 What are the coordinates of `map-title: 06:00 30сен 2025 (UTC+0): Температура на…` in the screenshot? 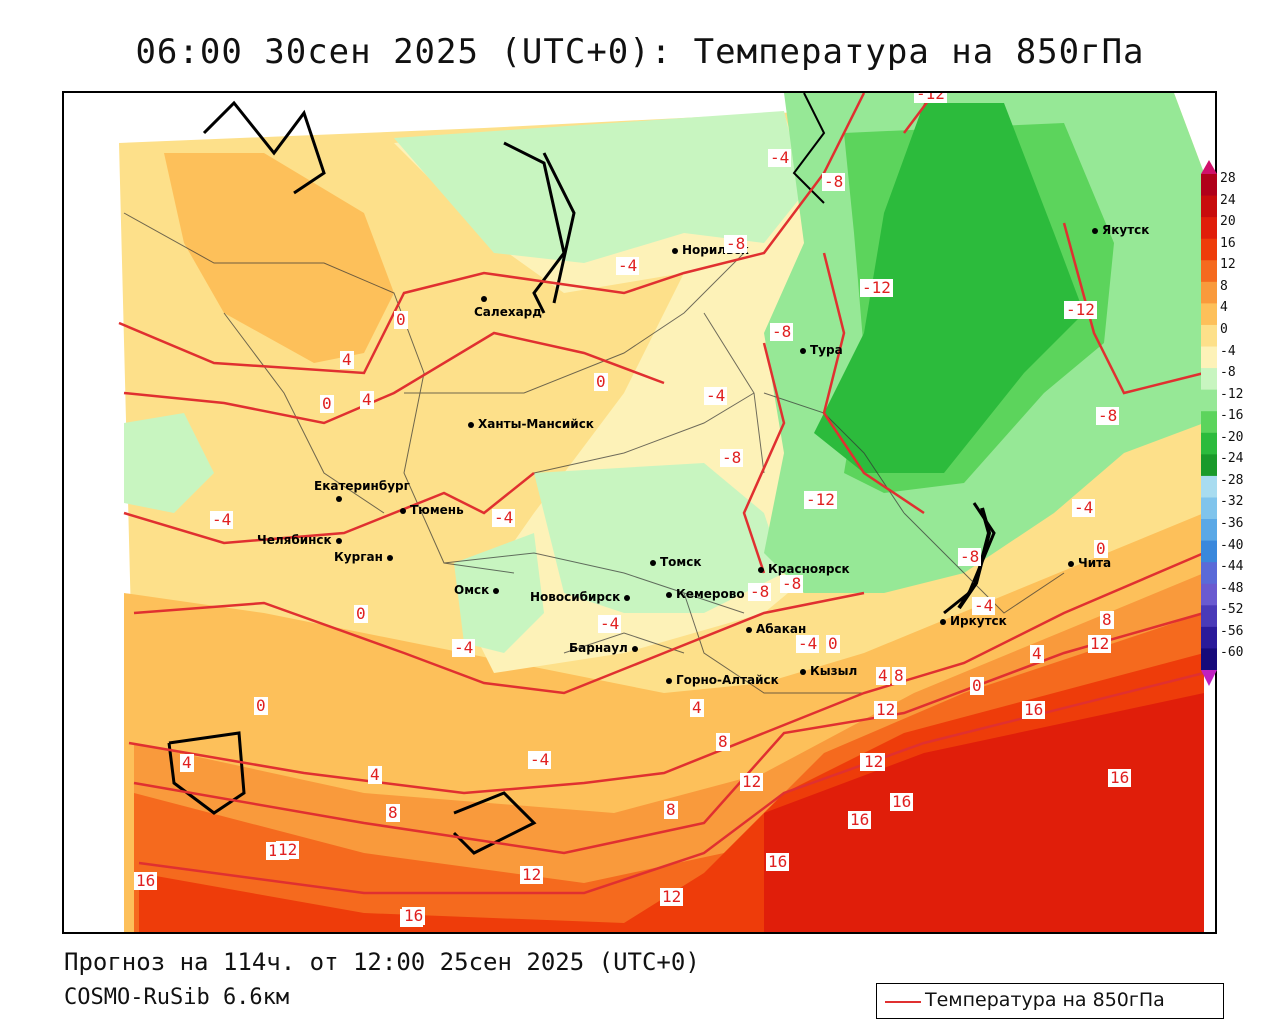 It's located at (640, 52).